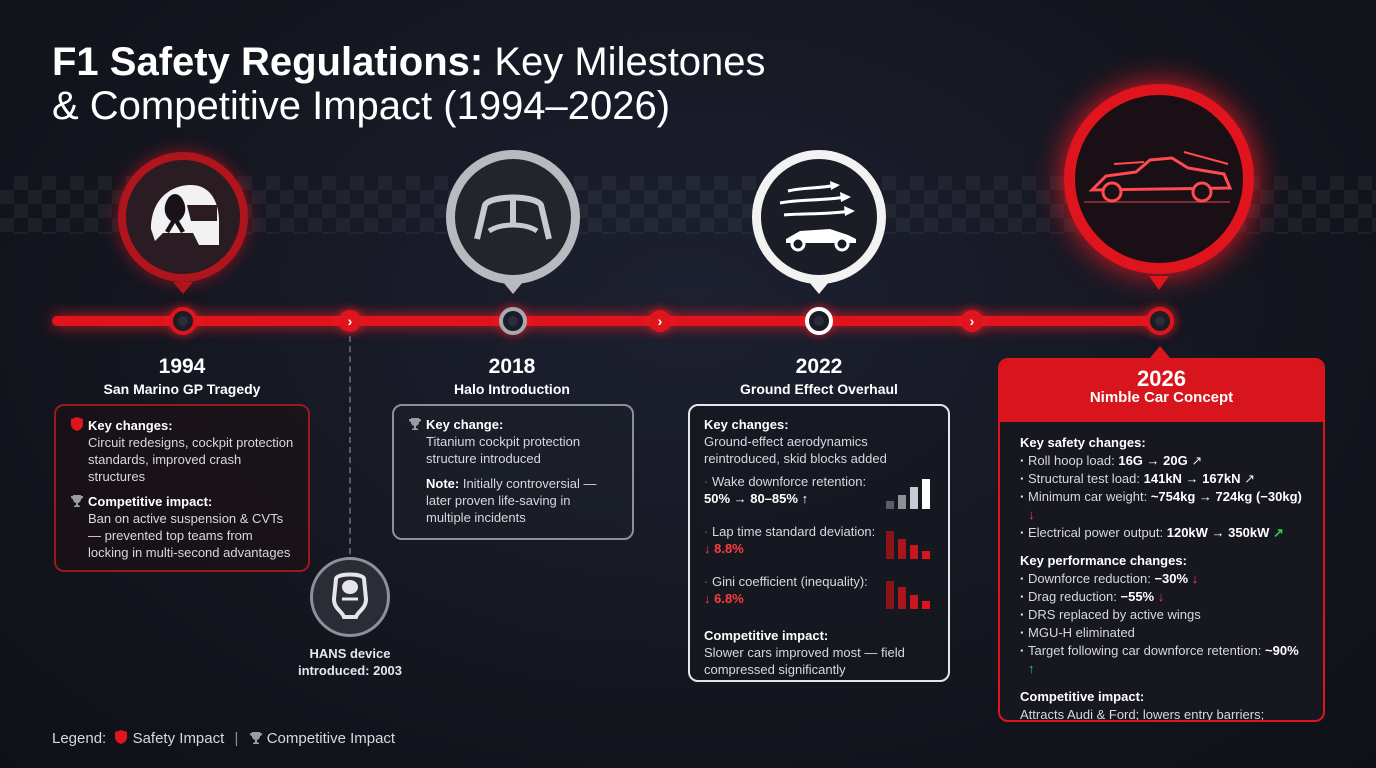 This screenshot has height=768, width=1376. What do you see at coordinates (624, 62) in the screenshot?
I see `title-light: Key Milestones` at bounding box center [624, 62].